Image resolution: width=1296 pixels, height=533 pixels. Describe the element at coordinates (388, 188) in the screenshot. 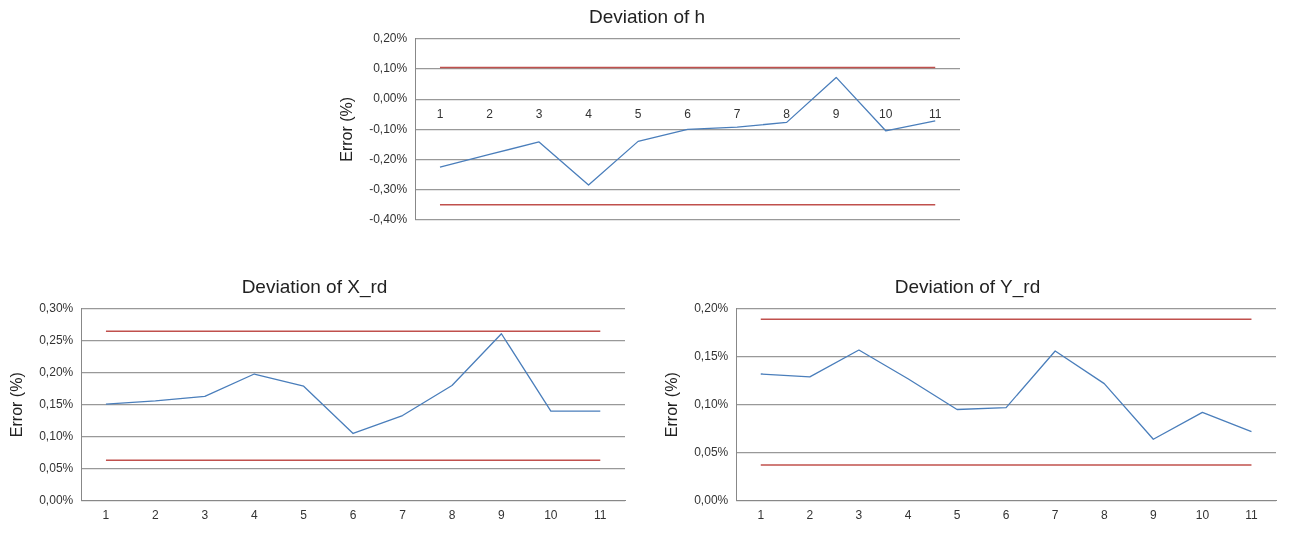

I see `y-tick-label: -0,30%` at that location.